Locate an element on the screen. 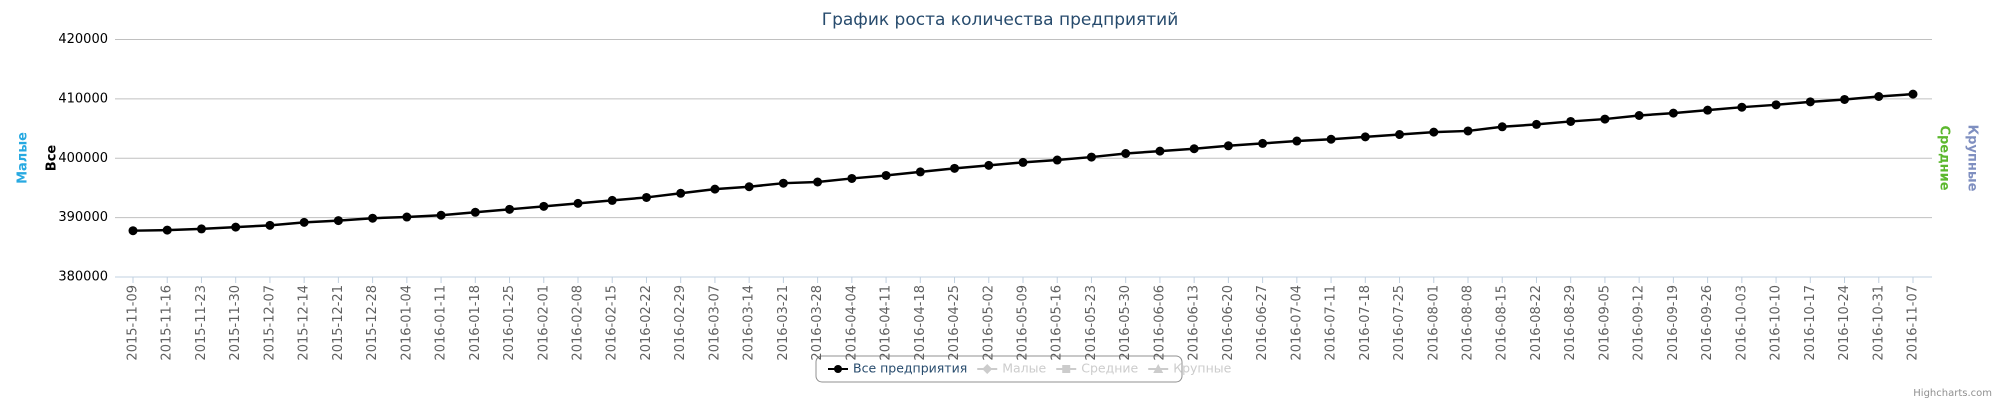  chart-title: График роста количества предприятий is located at coordinates (1000, 20).